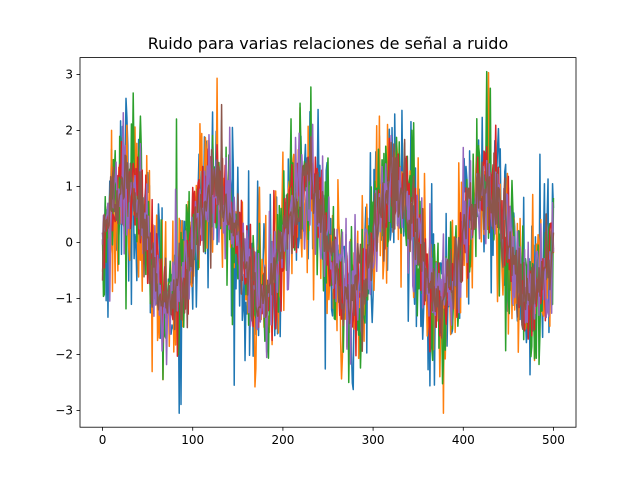 Image resolution: width=640 pixels, height=480 pixels. What do you see at coordinates (332, 437) in the screenshot?
I see `x-axis: 0 100 200 300 400 500` at bounding box center [332, 437].